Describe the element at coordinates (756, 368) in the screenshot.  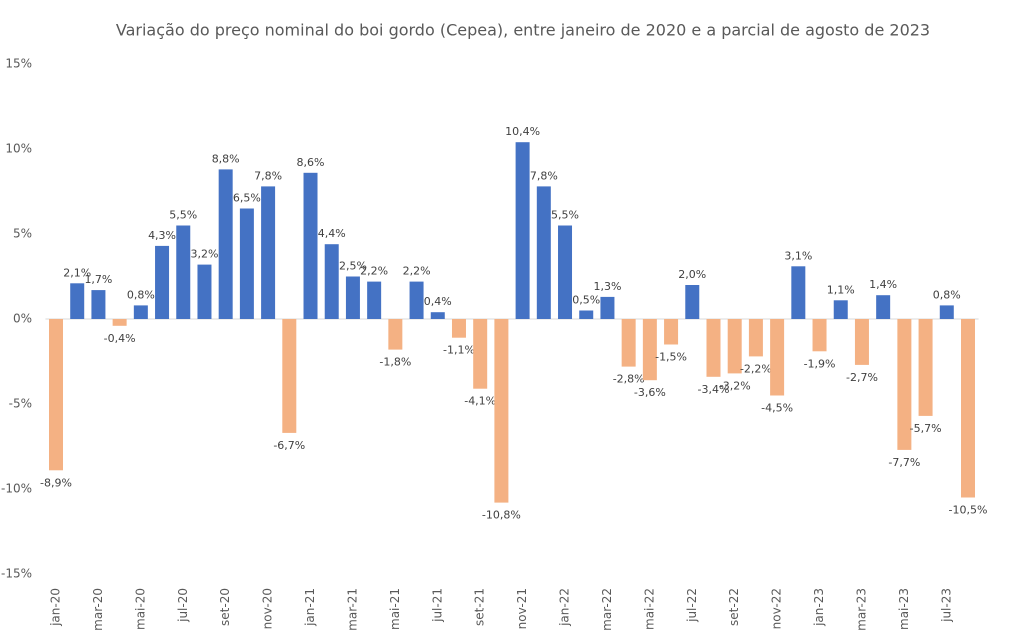
I see `value-label: -2,2%` at that location.